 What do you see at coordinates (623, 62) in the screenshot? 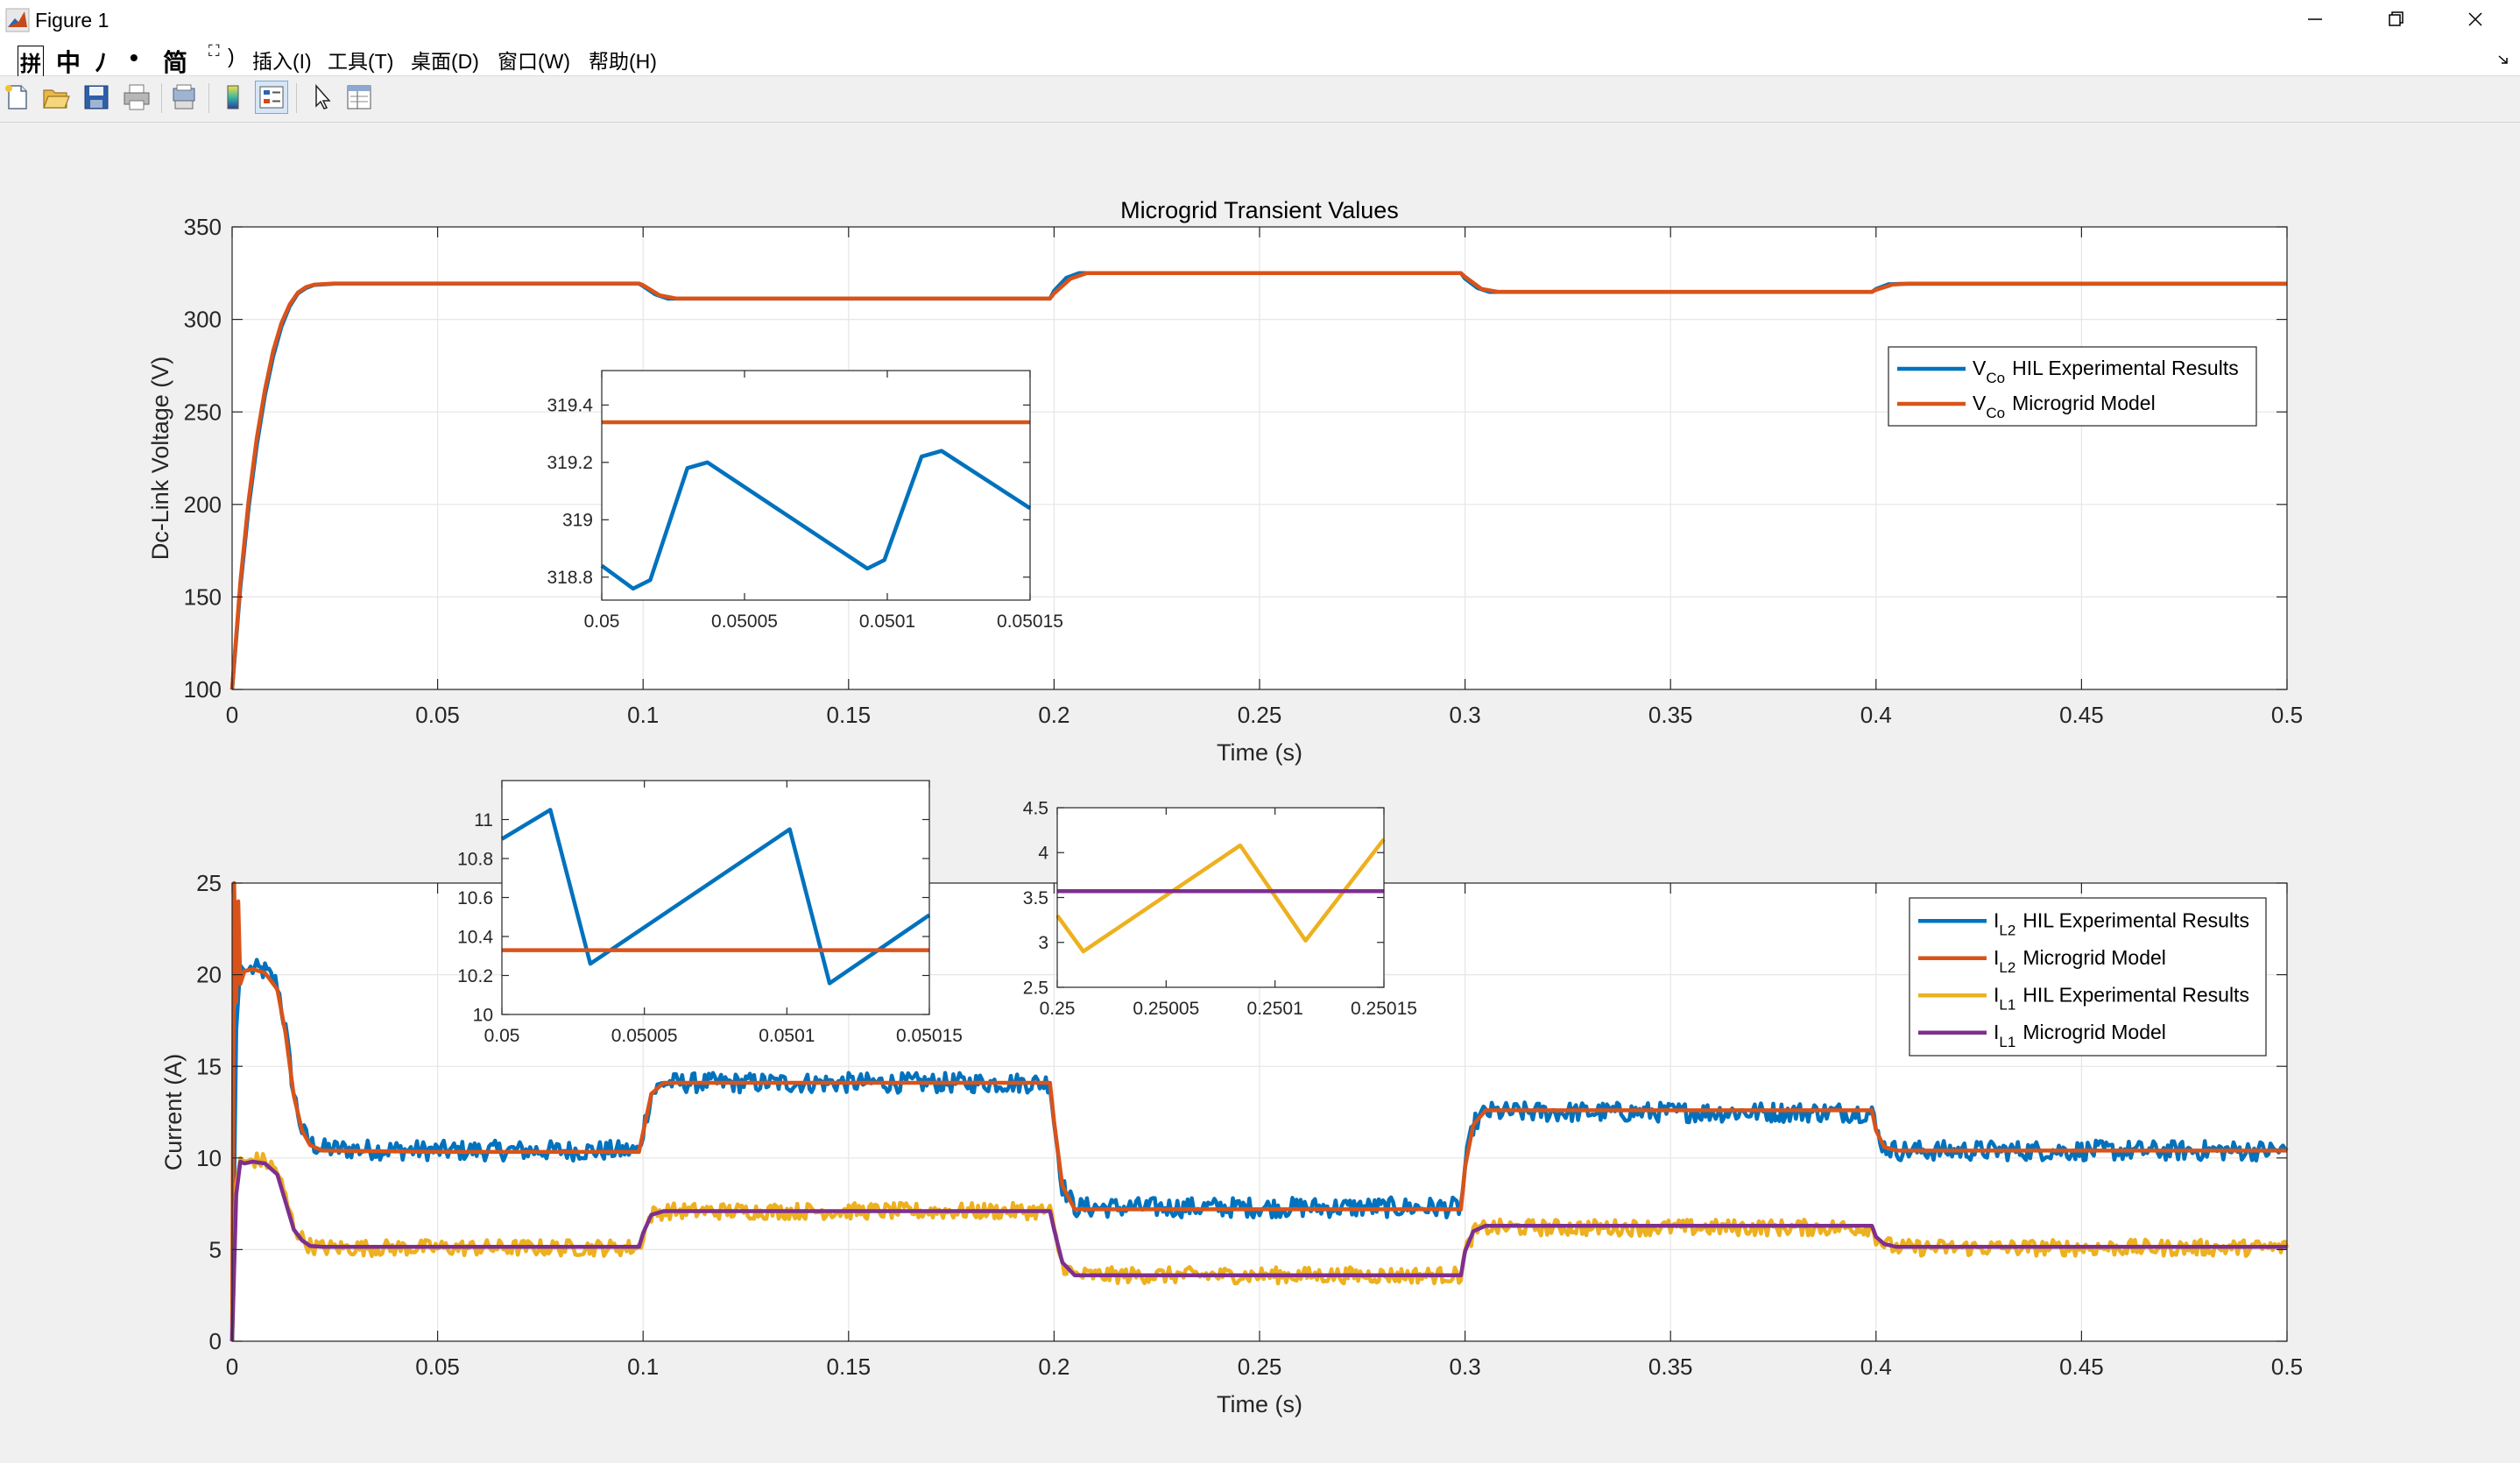
I see `menu-help: 帮助(H)` at bounding box center [623, 62].